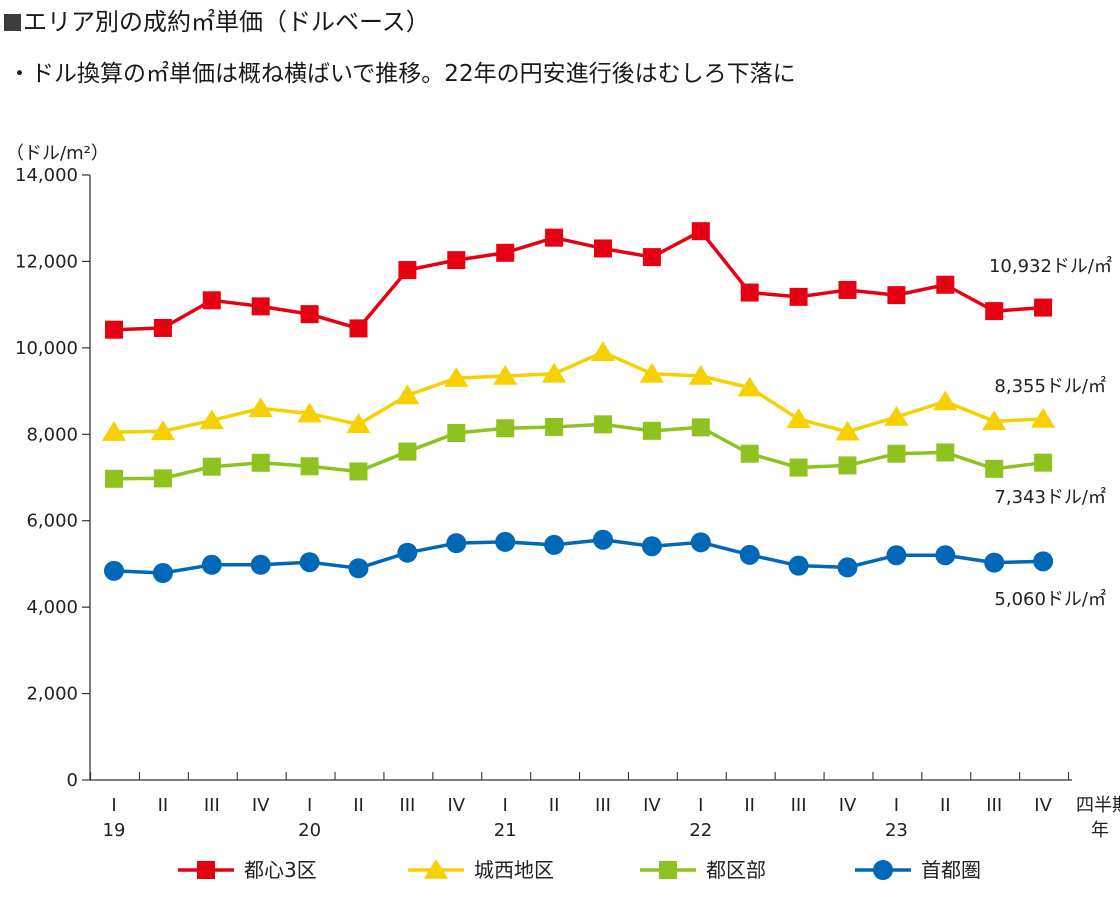 This screenshot has width=1120, height=900. Describe the element at coordinates (1050, 266) in the screenshot. I see `series-end-label: 10,932ドル/㎡` at that location.